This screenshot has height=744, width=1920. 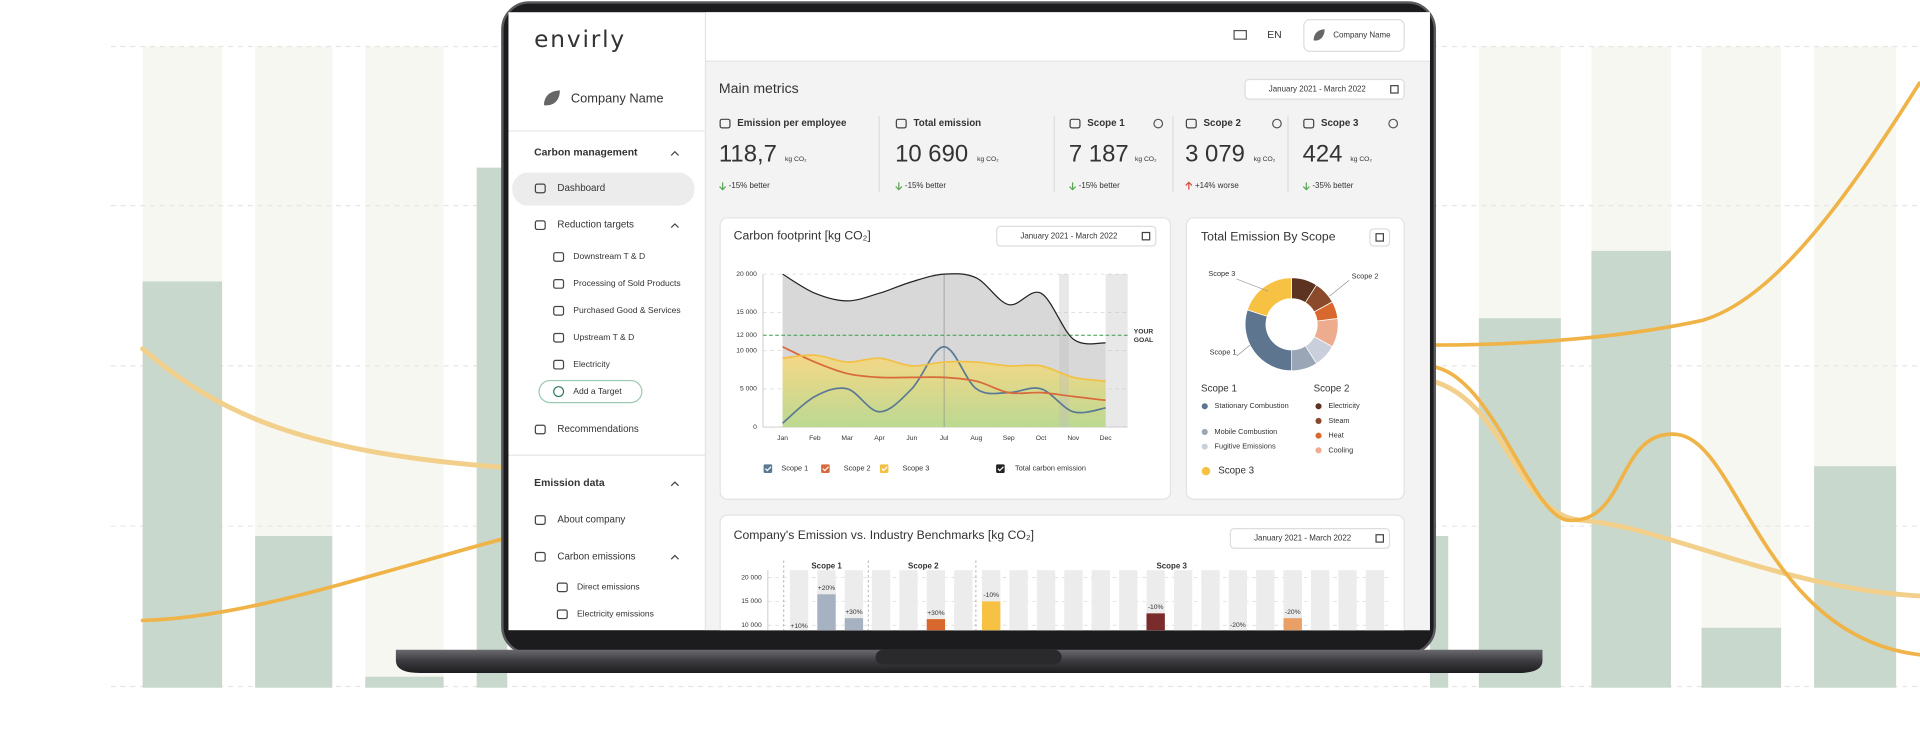 What do you see at coordinates (948, 123) in the screenshot?
I see `metric-label: Total emission` at bounding box center [948, 123].